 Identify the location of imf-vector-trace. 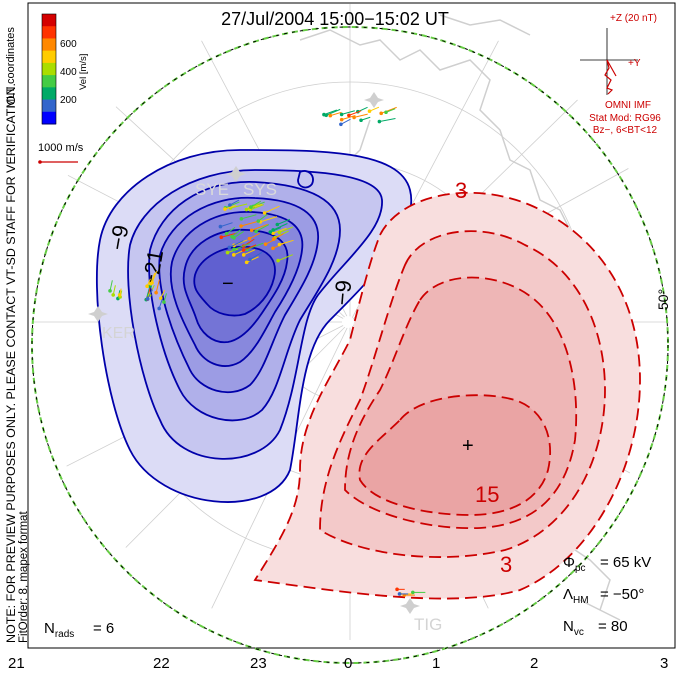
(609, 77).